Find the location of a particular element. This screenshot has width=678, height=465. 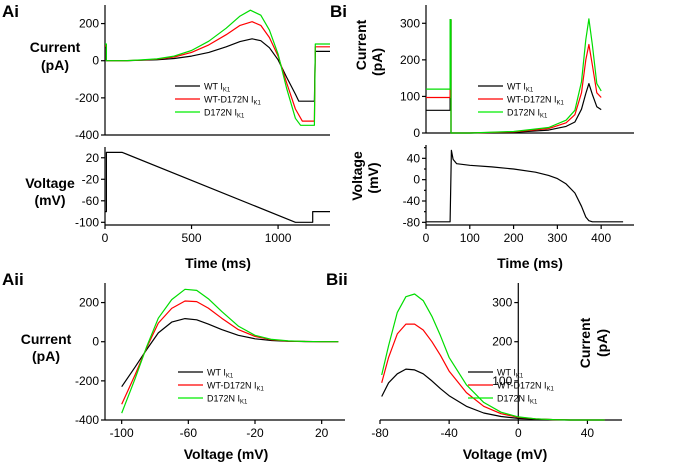

Ai-current-ytick-label: -400 is located at coordinates (87, 135).